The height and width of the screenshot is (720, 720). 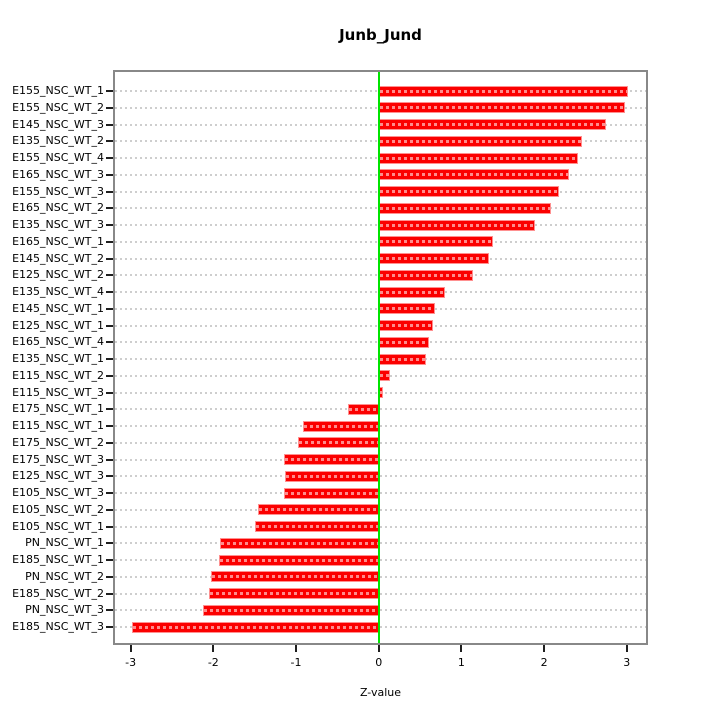 I want to click on x-axis-tick-label: 3, so click(x=627, y=662).